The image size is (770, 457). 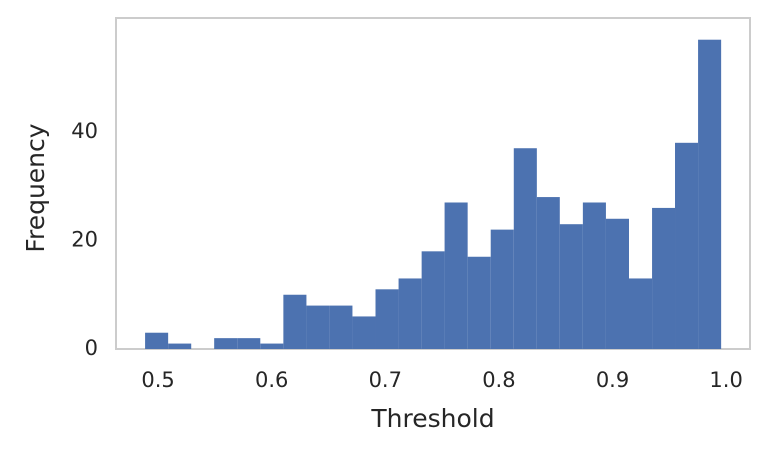 I want to click on y-tick-label: 40, so click(x=84, y=131).